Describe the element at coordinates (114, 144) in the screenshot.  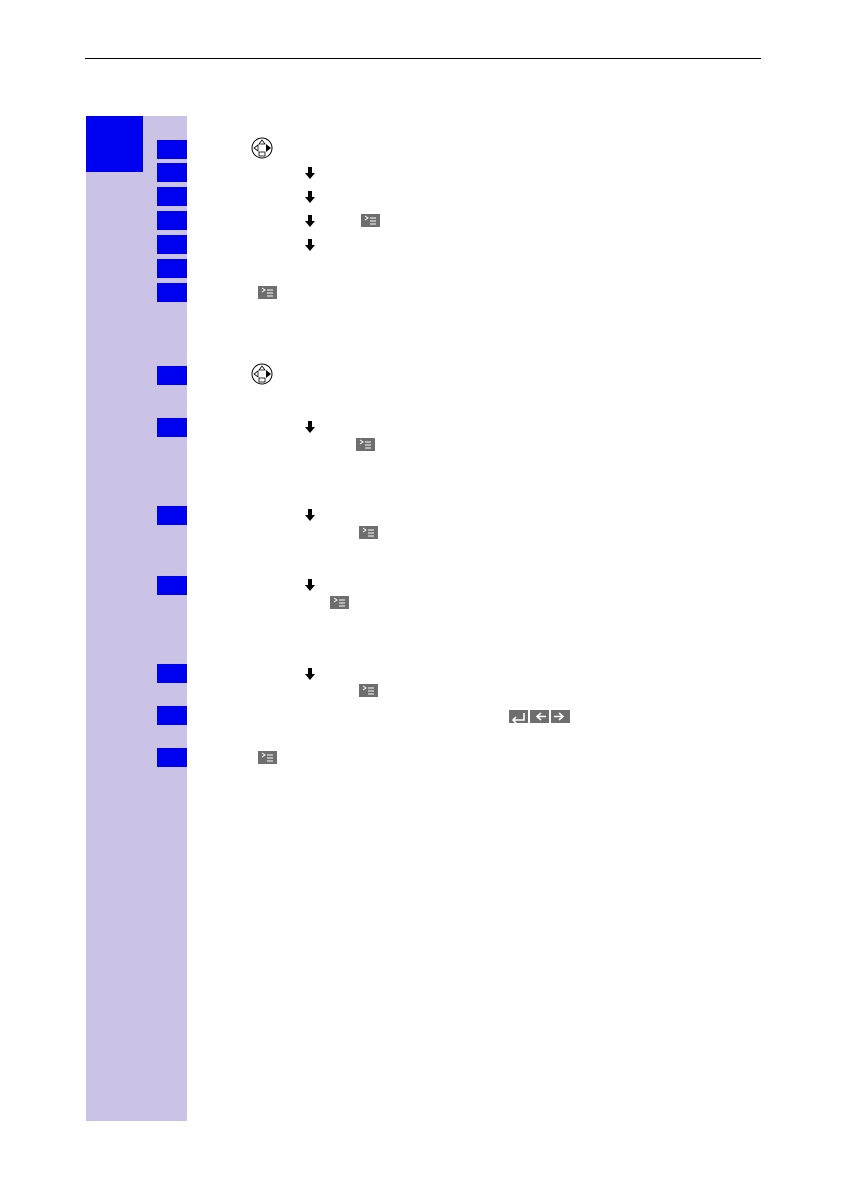
I see `chapter-tab` at that location.